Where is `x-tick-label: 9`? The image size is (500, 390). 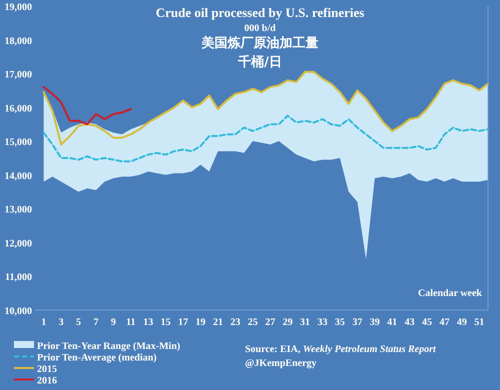
x-tick-label: 9 is located at coordinates (113, 322).